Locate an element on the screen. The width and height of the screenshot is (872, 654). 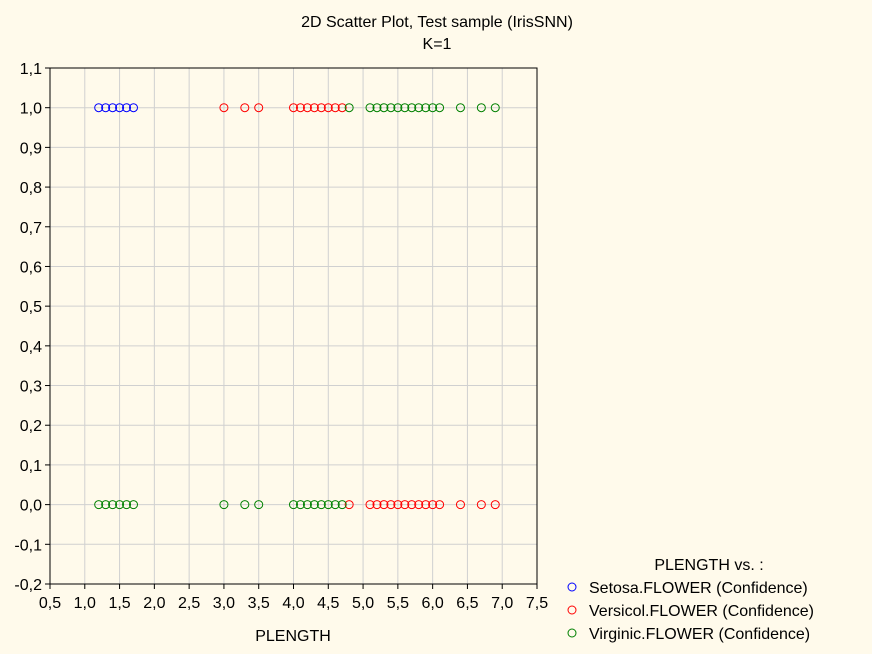
y-tick-label: 0,3 is located at coordinates (31, 387).